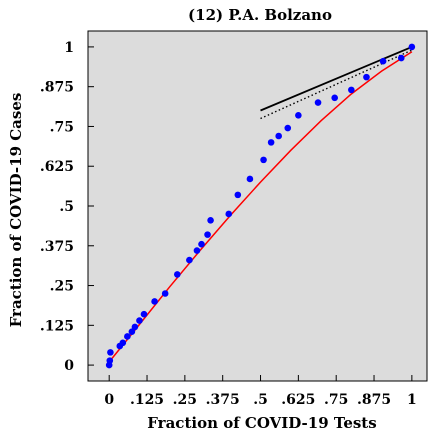 This screenshot has height=438, width=430. Describe the element at coordinates (57, 88) in the screenshot. I see `y-tick-label: .875` at that location.